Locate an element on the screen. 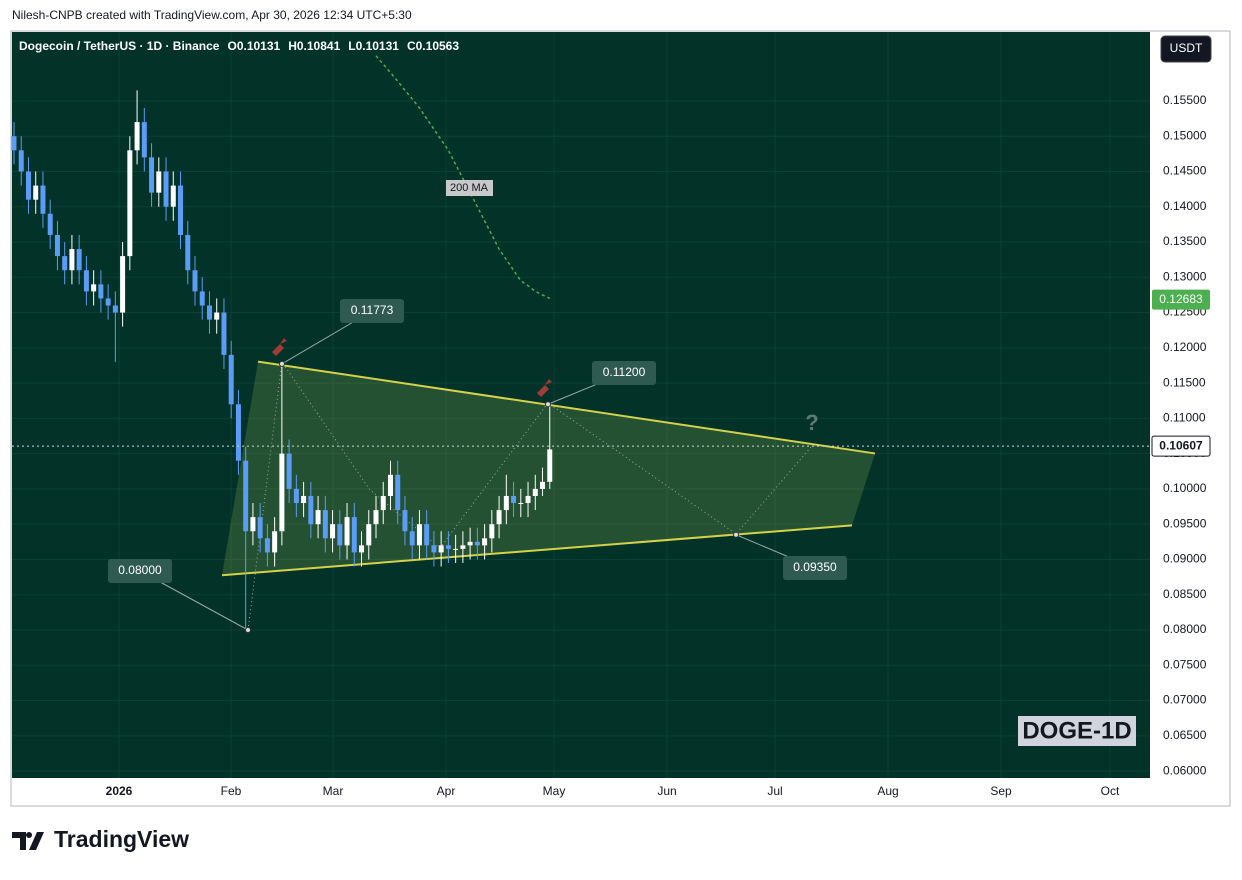 The height and width of the screenshot is (880, 1242). y-tick-label: 0.11500 is located at coordinates (1184, 382).